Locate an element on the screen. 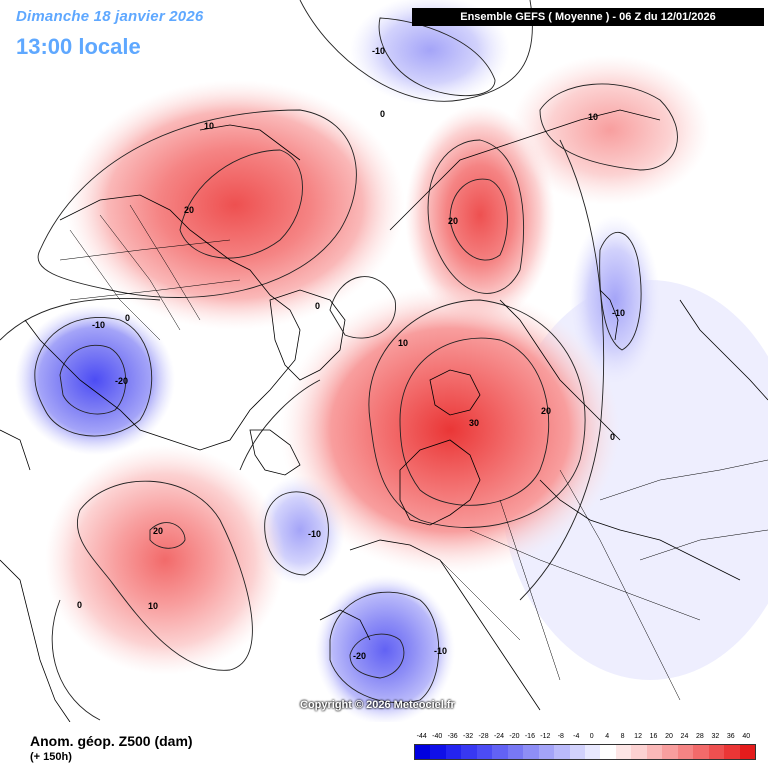  legend-tick-label: -44 is located at coordinates (421, 736).